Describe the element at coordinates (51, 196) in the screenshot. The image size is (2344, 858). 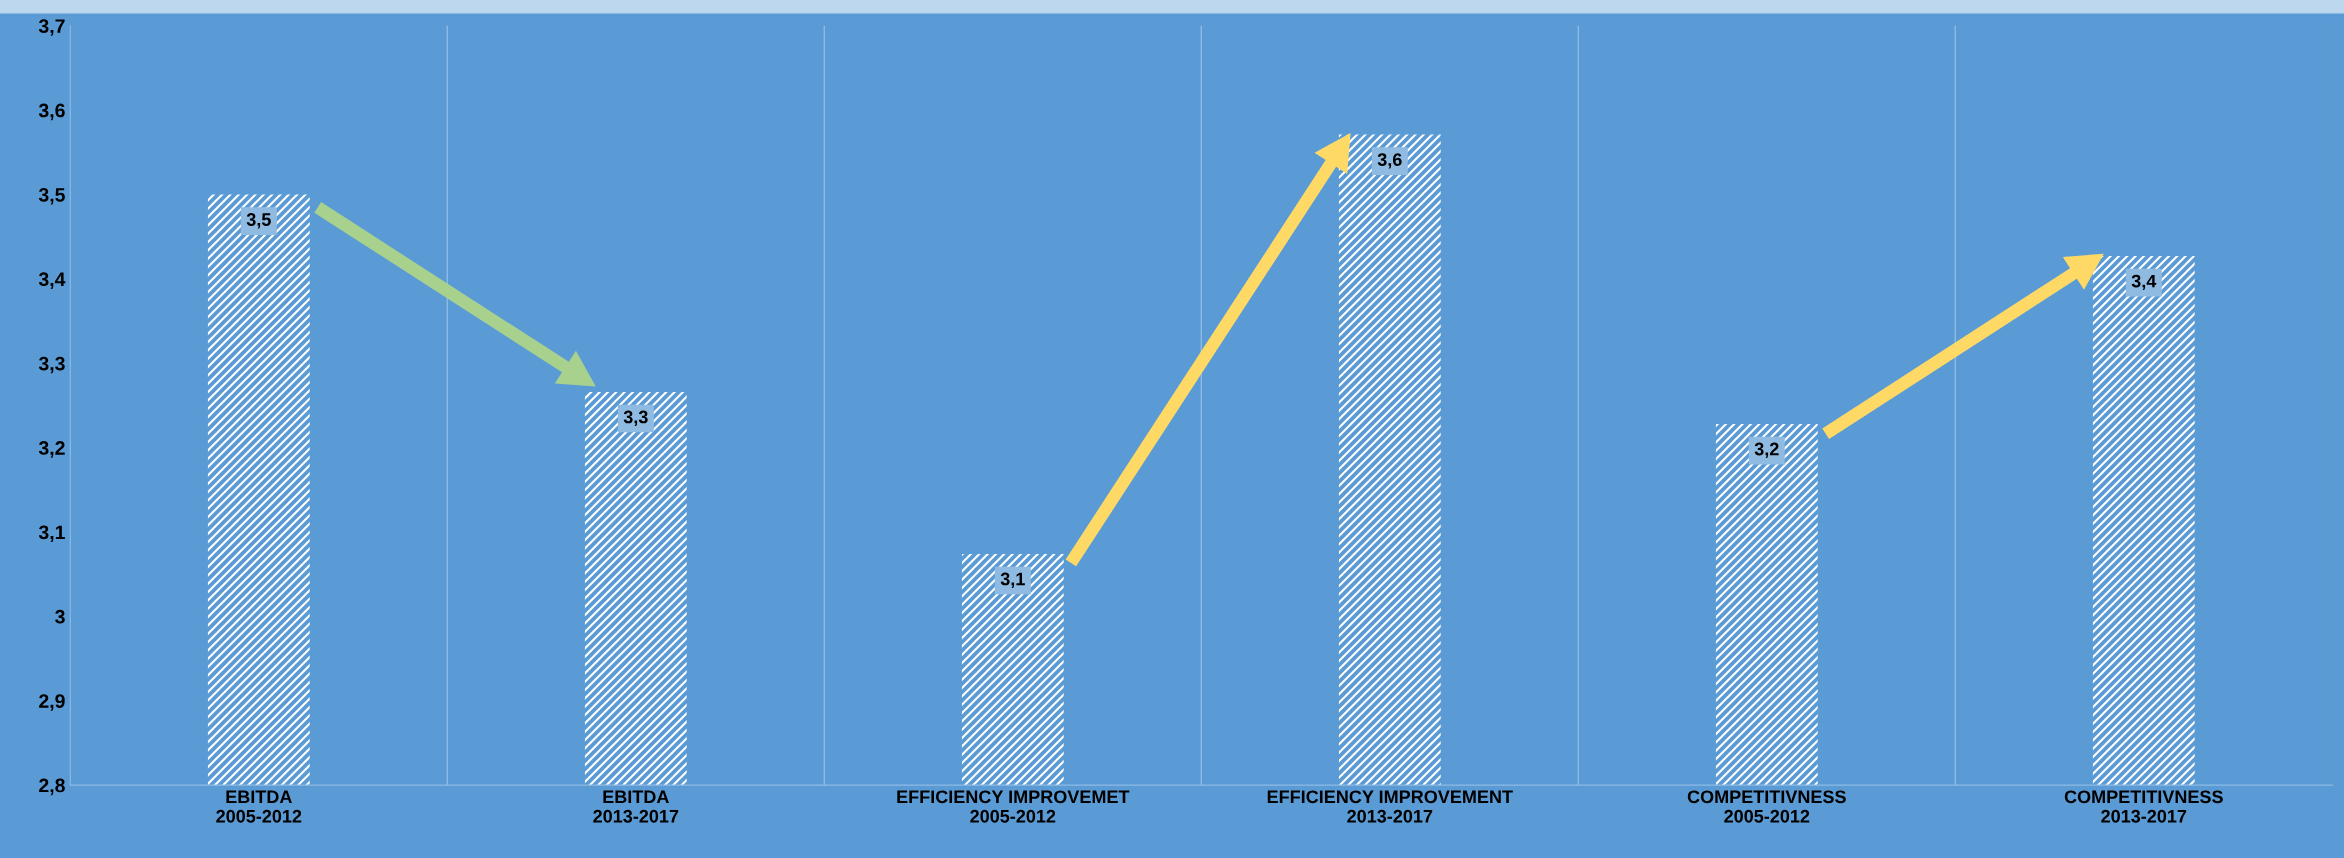
I see `y-tick-label: 3,5` at that location.